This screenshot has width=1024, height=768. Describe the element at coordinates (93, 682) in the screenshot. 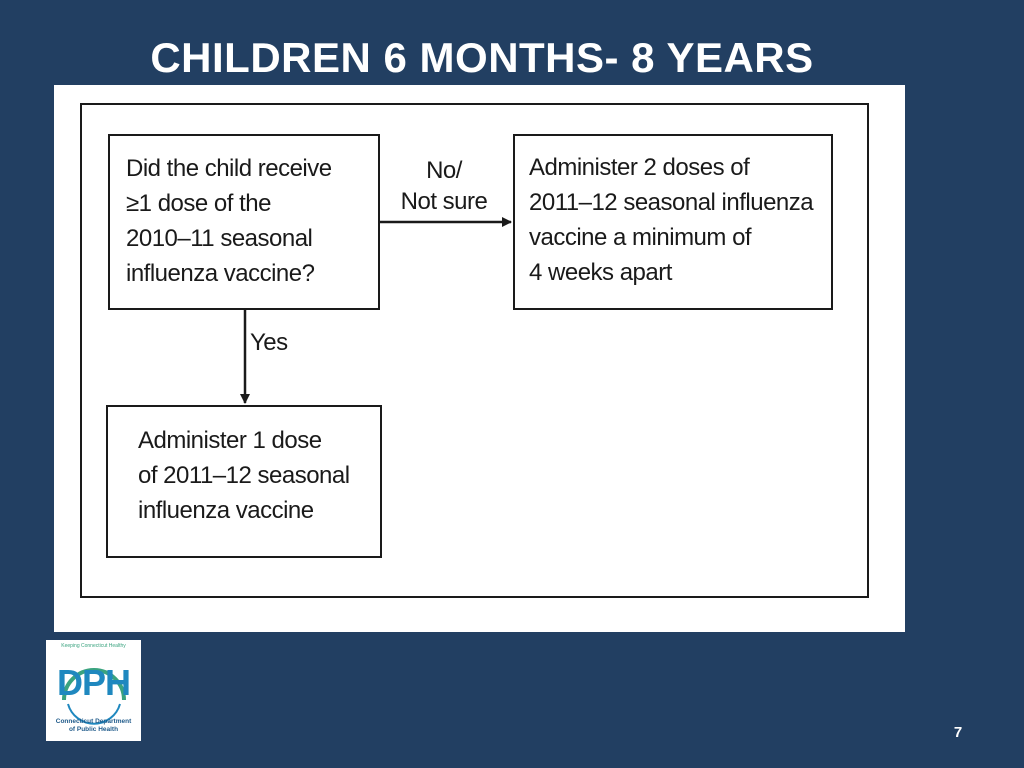

I see `logo-main-text: DPH` at that location.